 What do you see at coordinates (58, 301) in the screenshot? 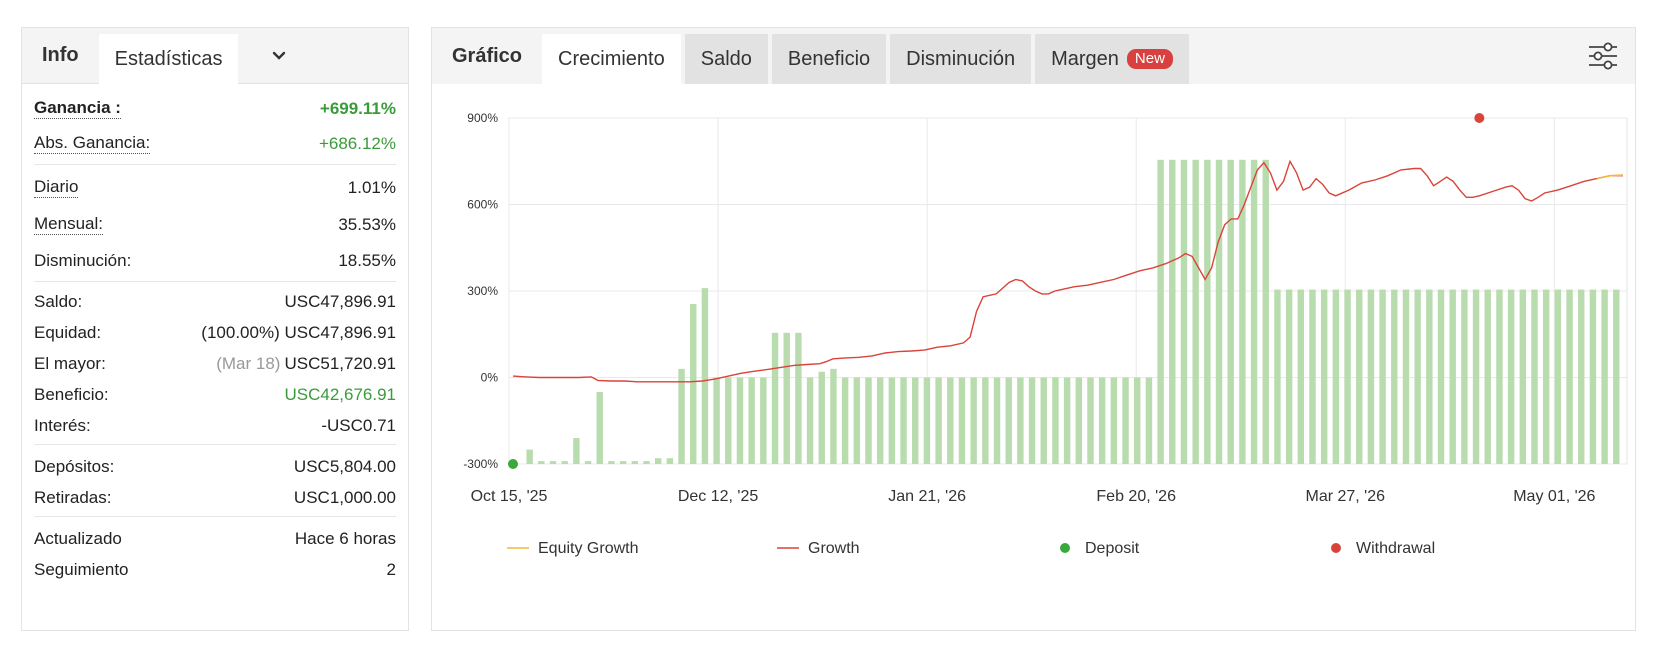
I see `balance-label: Saldo:` at bounding box center [58, 301].